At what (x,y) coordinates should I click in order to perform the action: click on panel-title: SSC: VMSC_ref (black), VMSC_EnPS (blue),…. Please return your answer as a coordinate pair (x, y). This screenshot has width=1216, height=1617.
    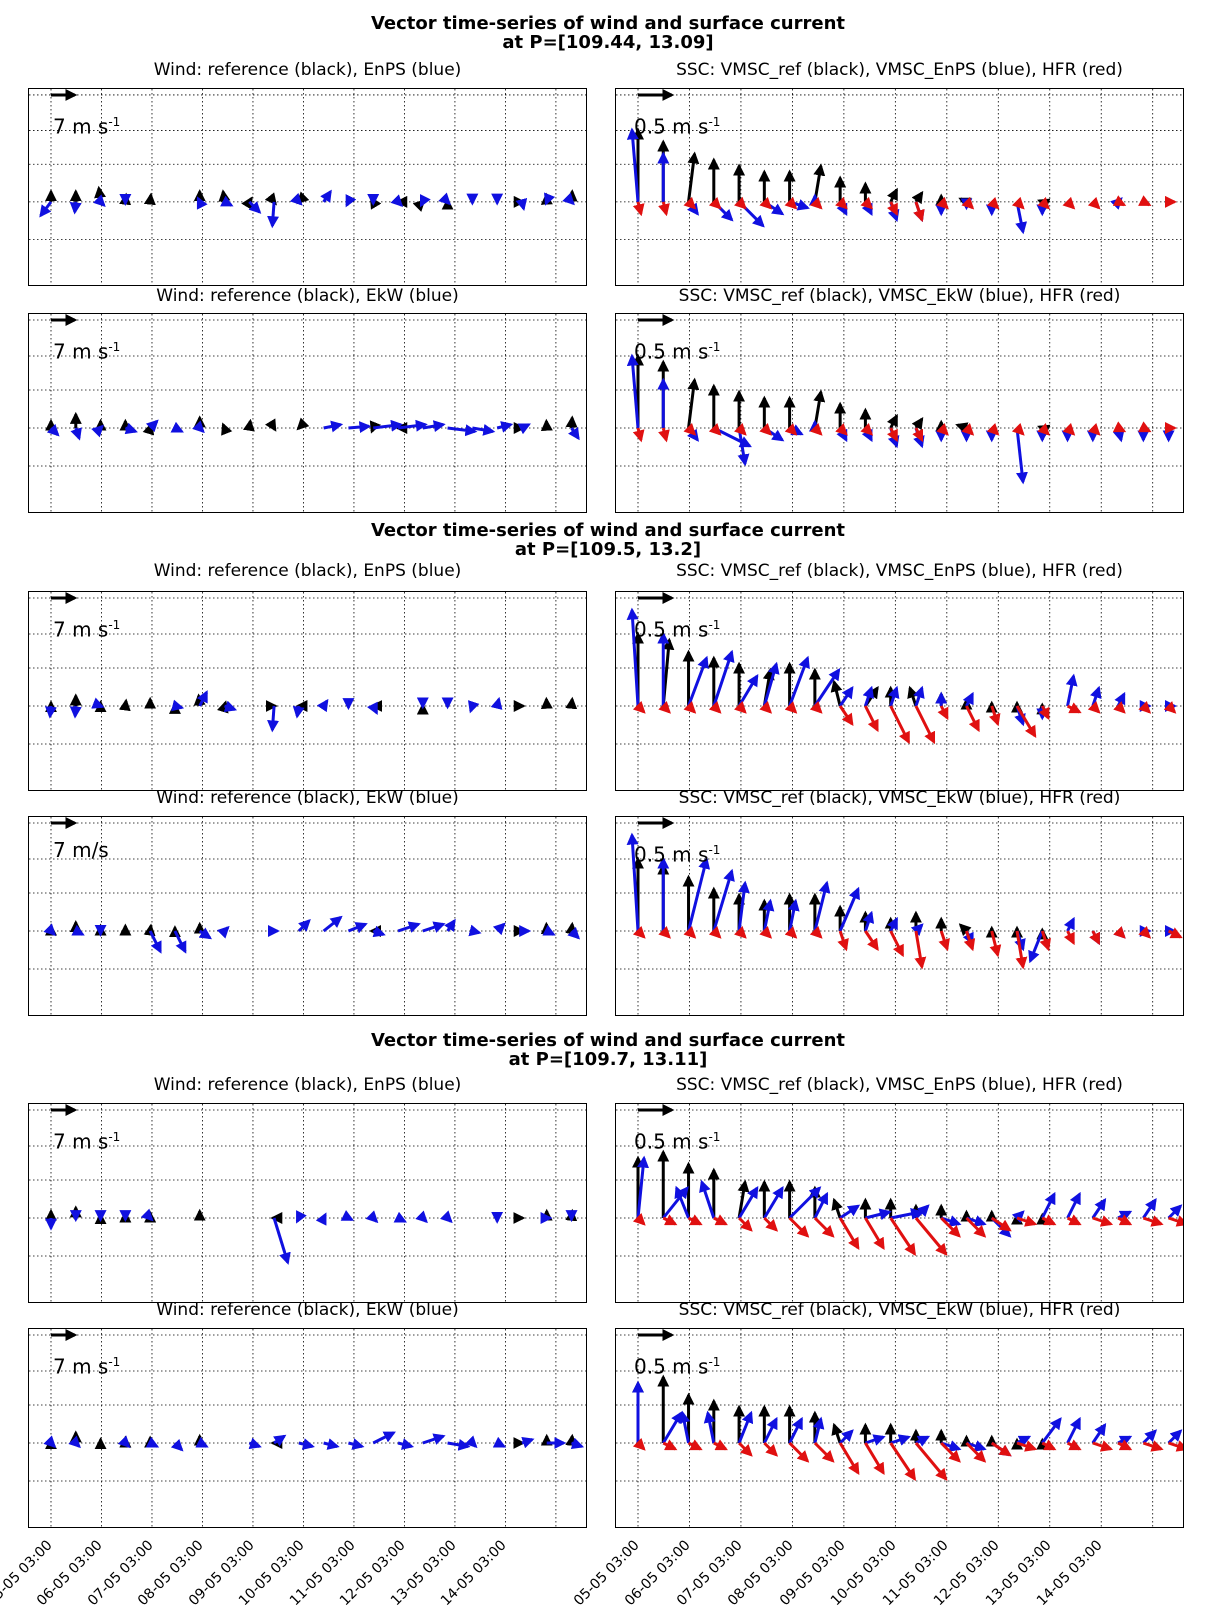
    Looking at the image, I should click on (899, 571).